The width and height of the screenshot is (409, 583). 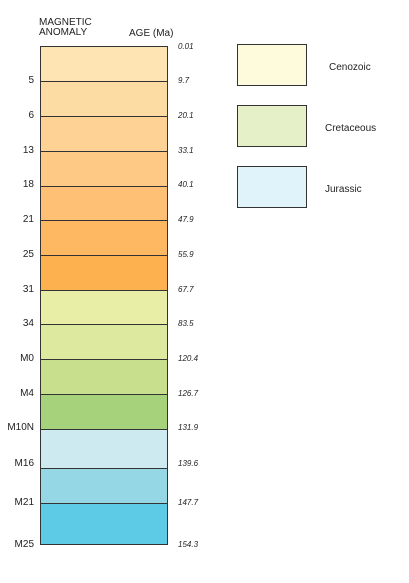 I want to click on age-label: 131.9, so click(x=188, y=427).